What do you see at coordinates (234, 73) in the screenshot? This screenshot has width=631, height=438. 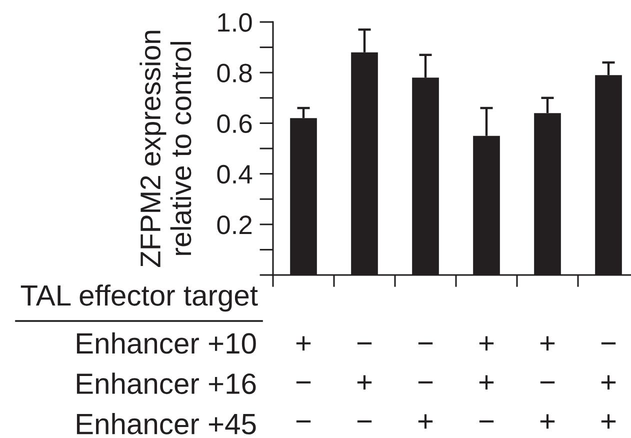 I see `y-tick-label: 0.8` at bounding box center [234, 73].